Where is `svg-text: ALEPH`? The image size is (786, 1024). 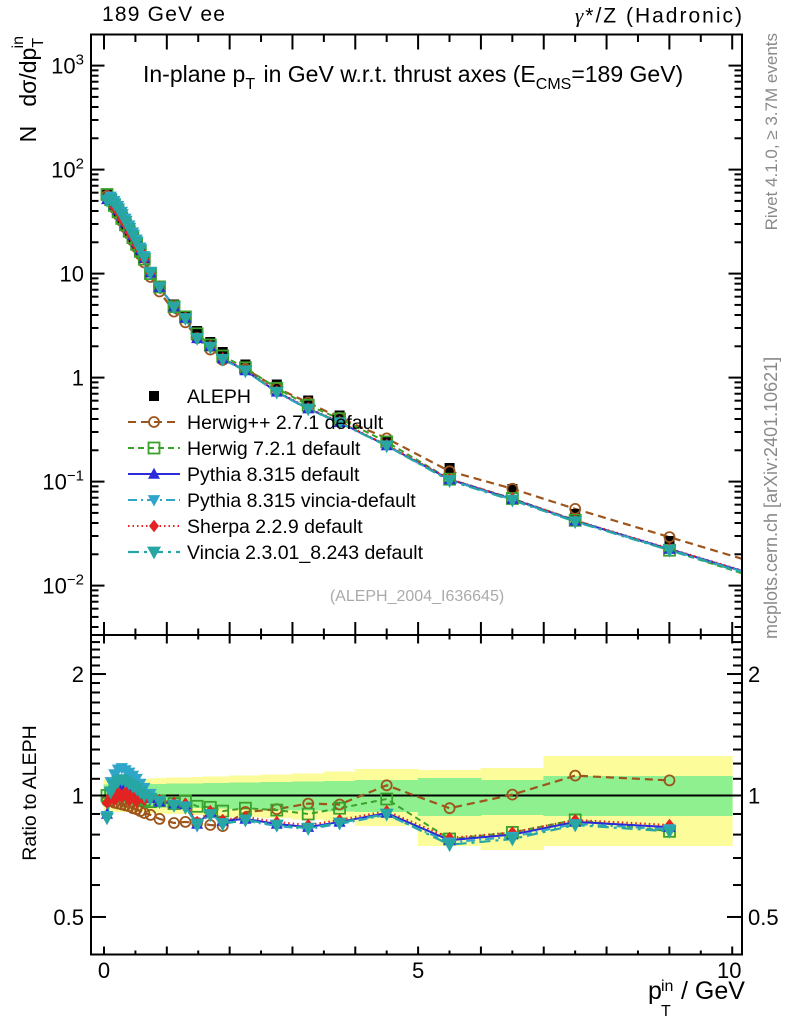 svg-text: ALEPH is located at coordinates (219, 397).